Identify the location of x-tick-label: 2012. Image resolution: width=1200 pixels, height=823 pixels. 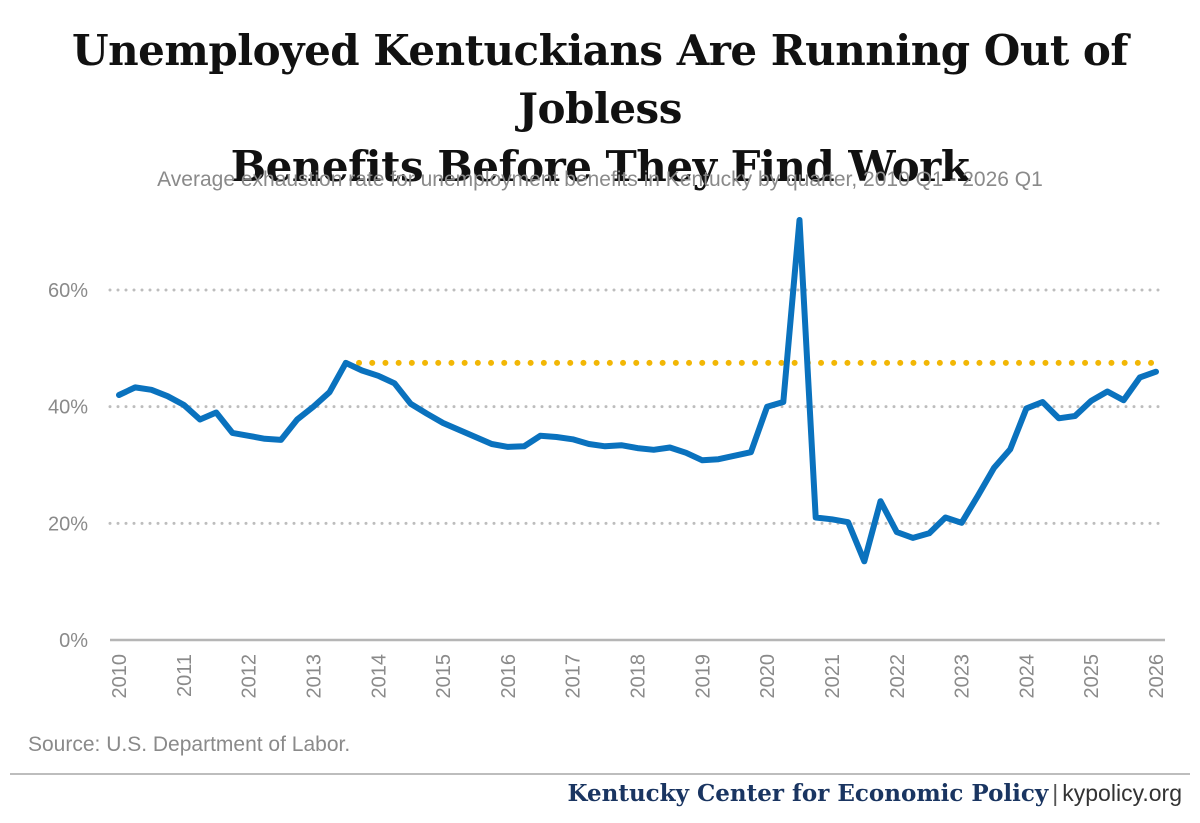
(250, 676).